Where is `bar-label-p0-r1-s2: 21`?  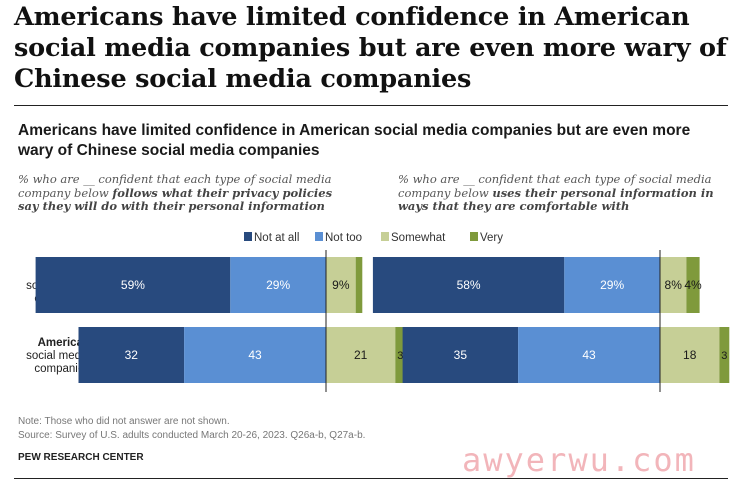 bar-label-p0-r1-s2: 21 is located at coordinates (361, 355).